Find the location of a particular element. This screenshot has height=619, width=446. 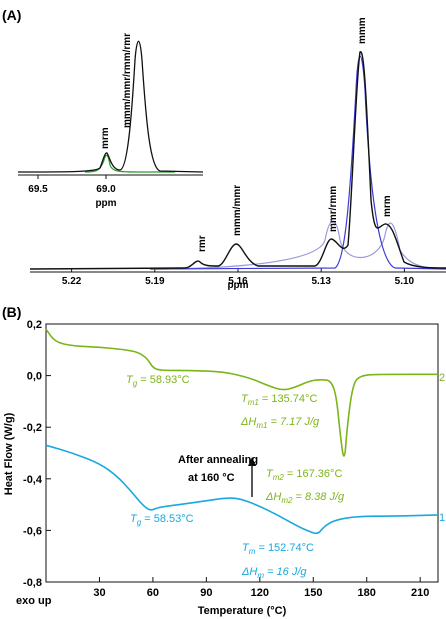

nmr-x-tick-label: 5.19 is located at coordinates (155, 281).